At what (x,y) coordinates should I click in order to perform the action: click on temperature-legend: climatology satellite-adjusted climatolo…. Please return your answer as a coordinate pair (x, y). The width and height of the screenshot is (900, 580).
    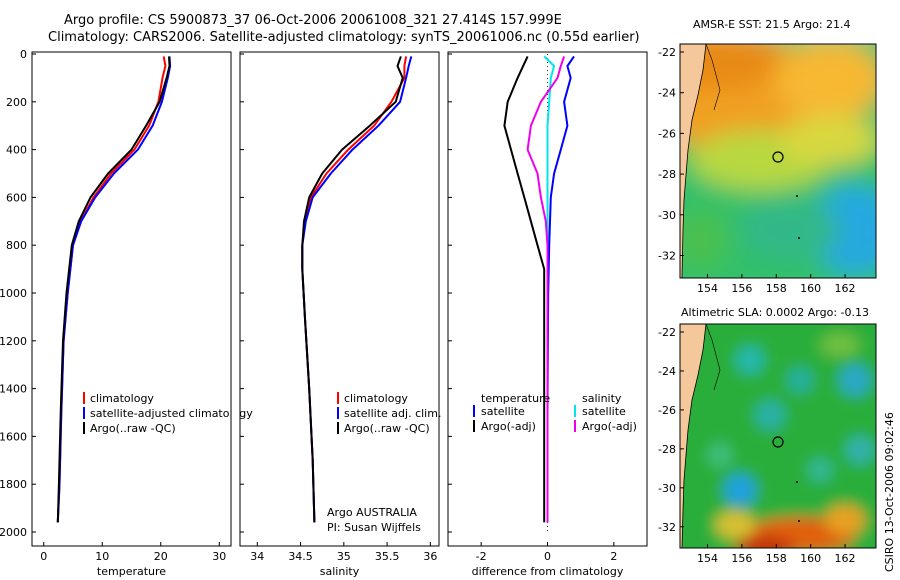
    Looking at the image, I should click on (168, 413).